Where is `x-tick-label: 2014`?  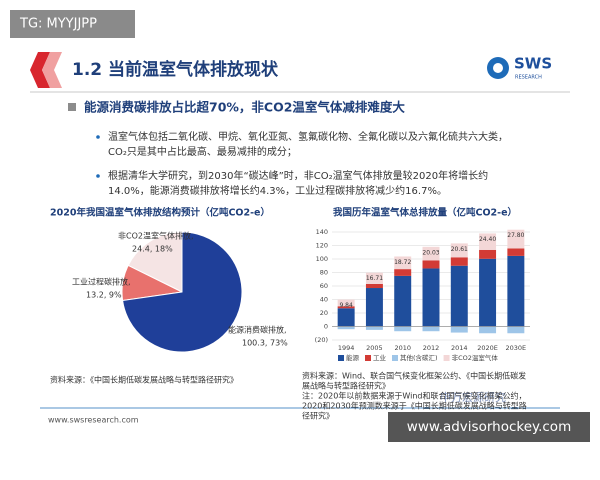 x-tick-label: 2014 is located at coordinates (459, 348).